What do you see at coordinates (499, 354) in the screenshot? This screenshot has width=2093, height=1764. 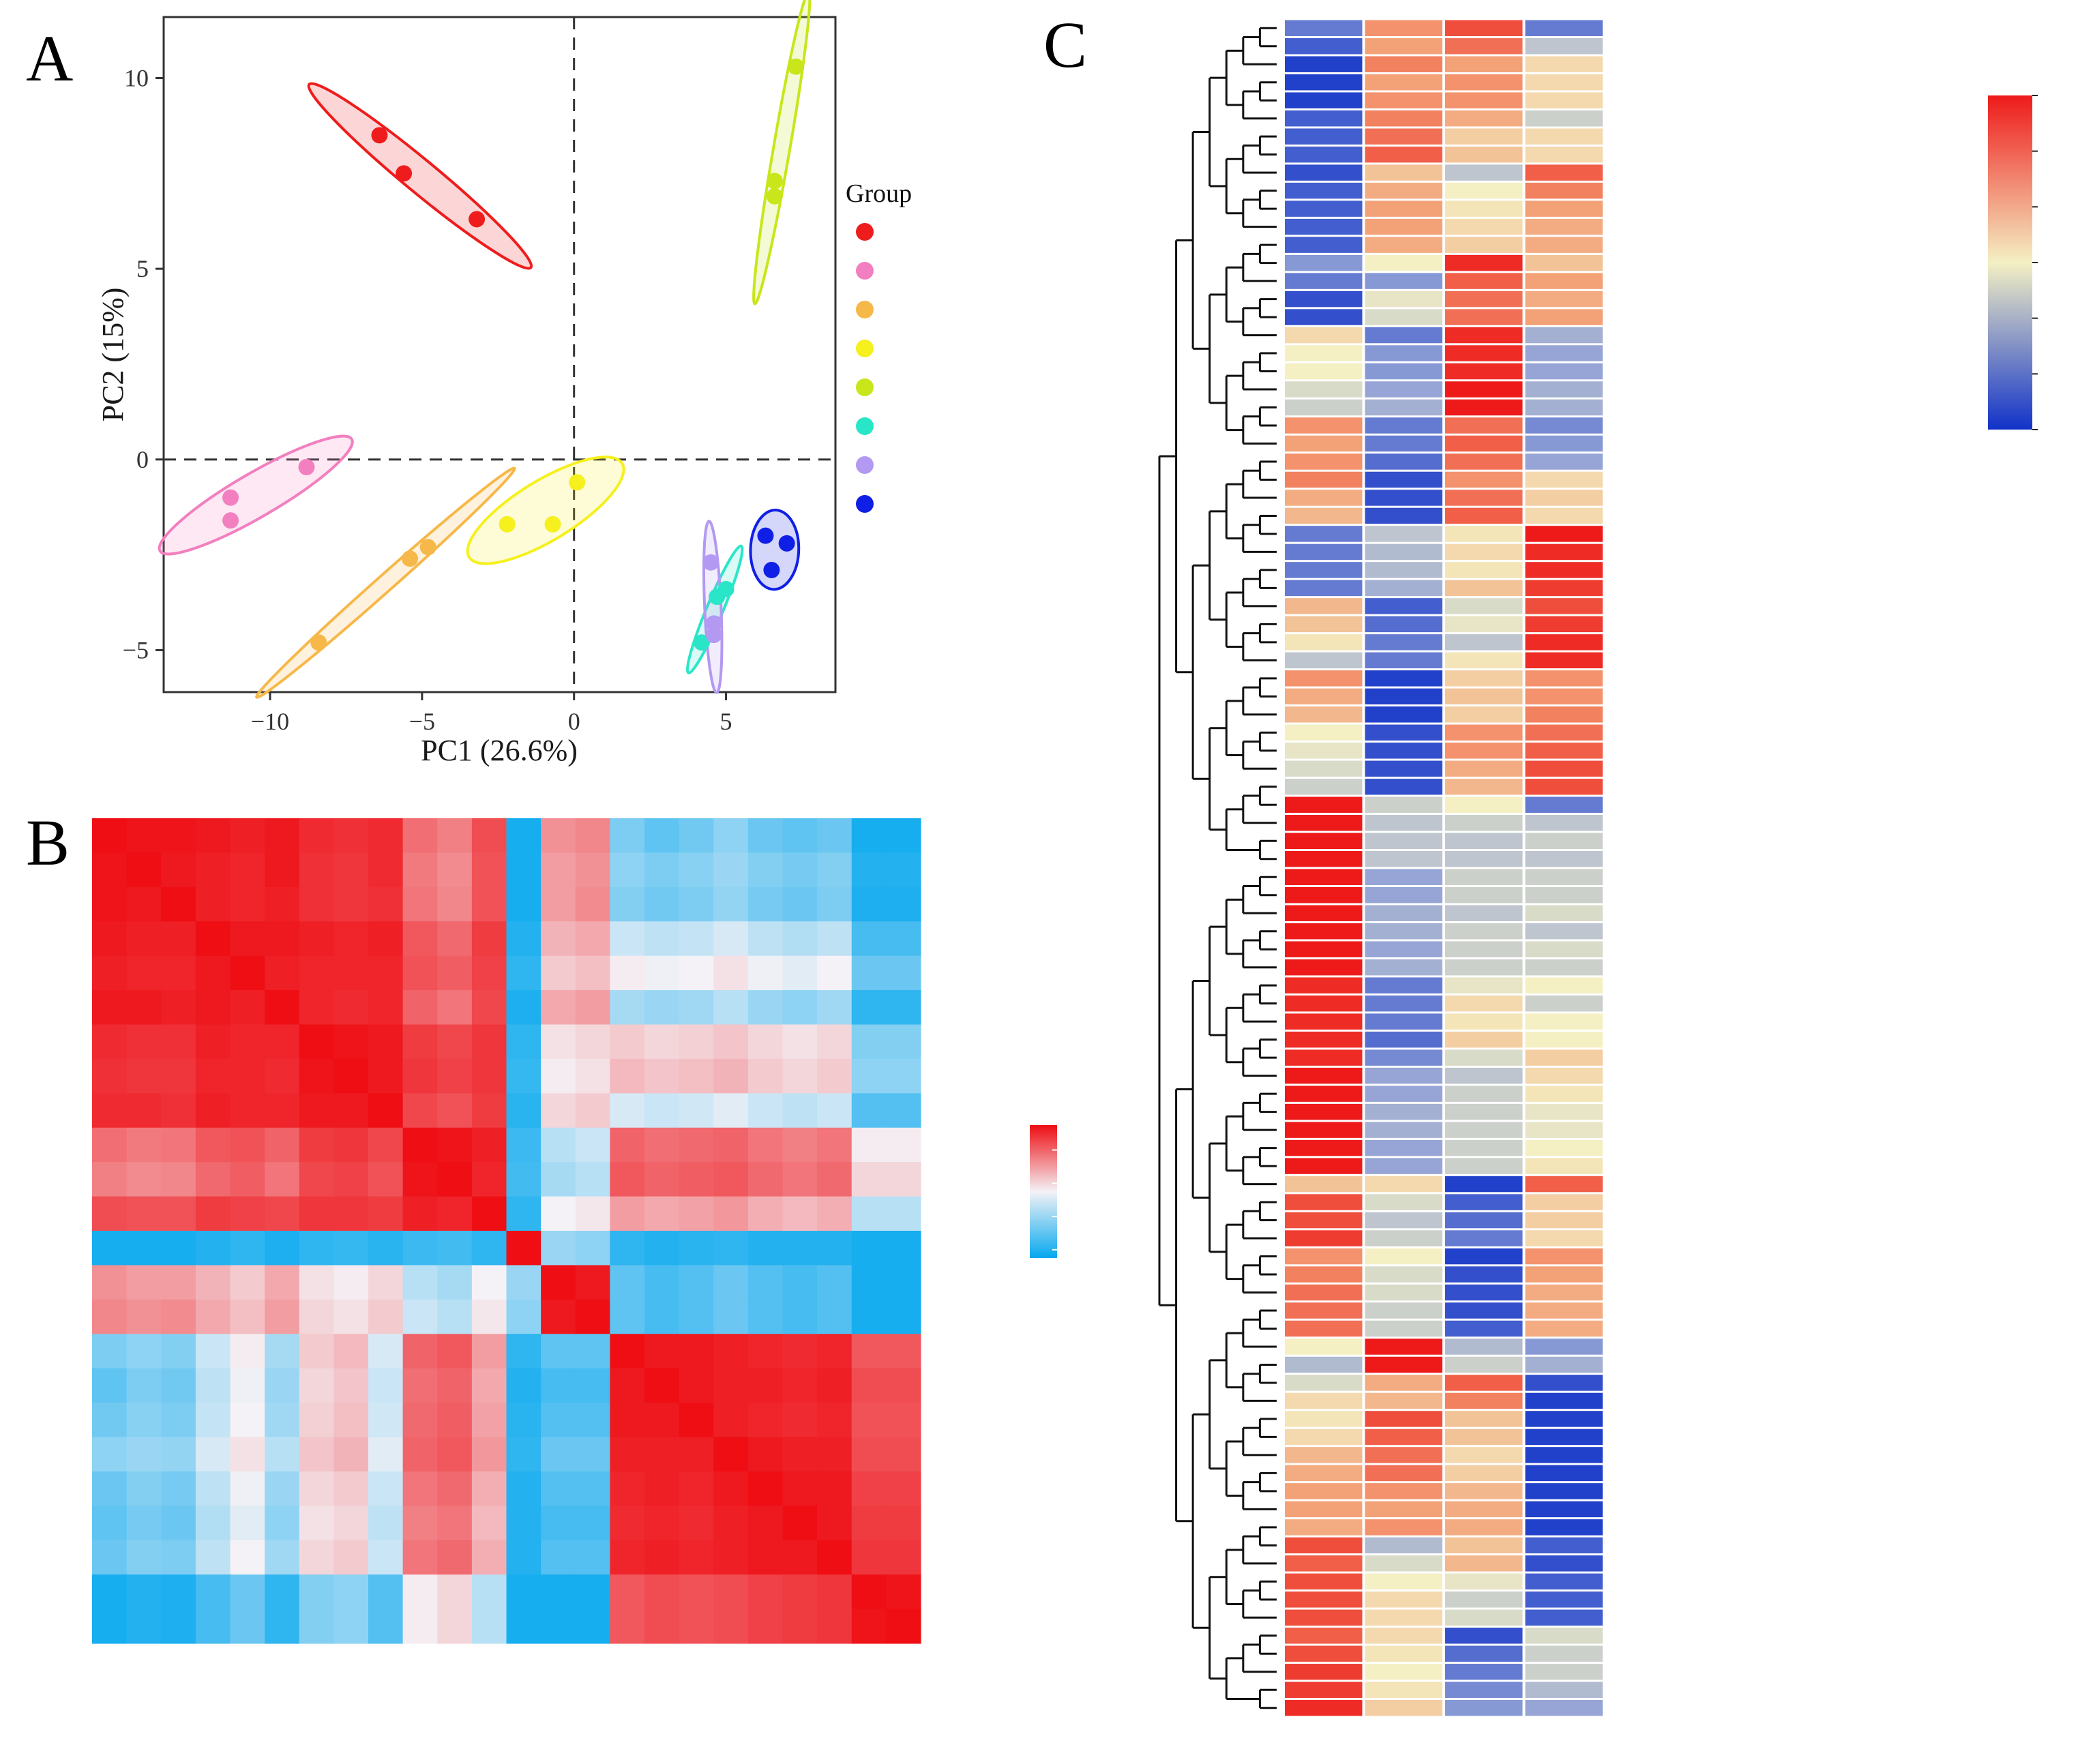 I see `pca-plot-frame` at bounding box center [499, 354].